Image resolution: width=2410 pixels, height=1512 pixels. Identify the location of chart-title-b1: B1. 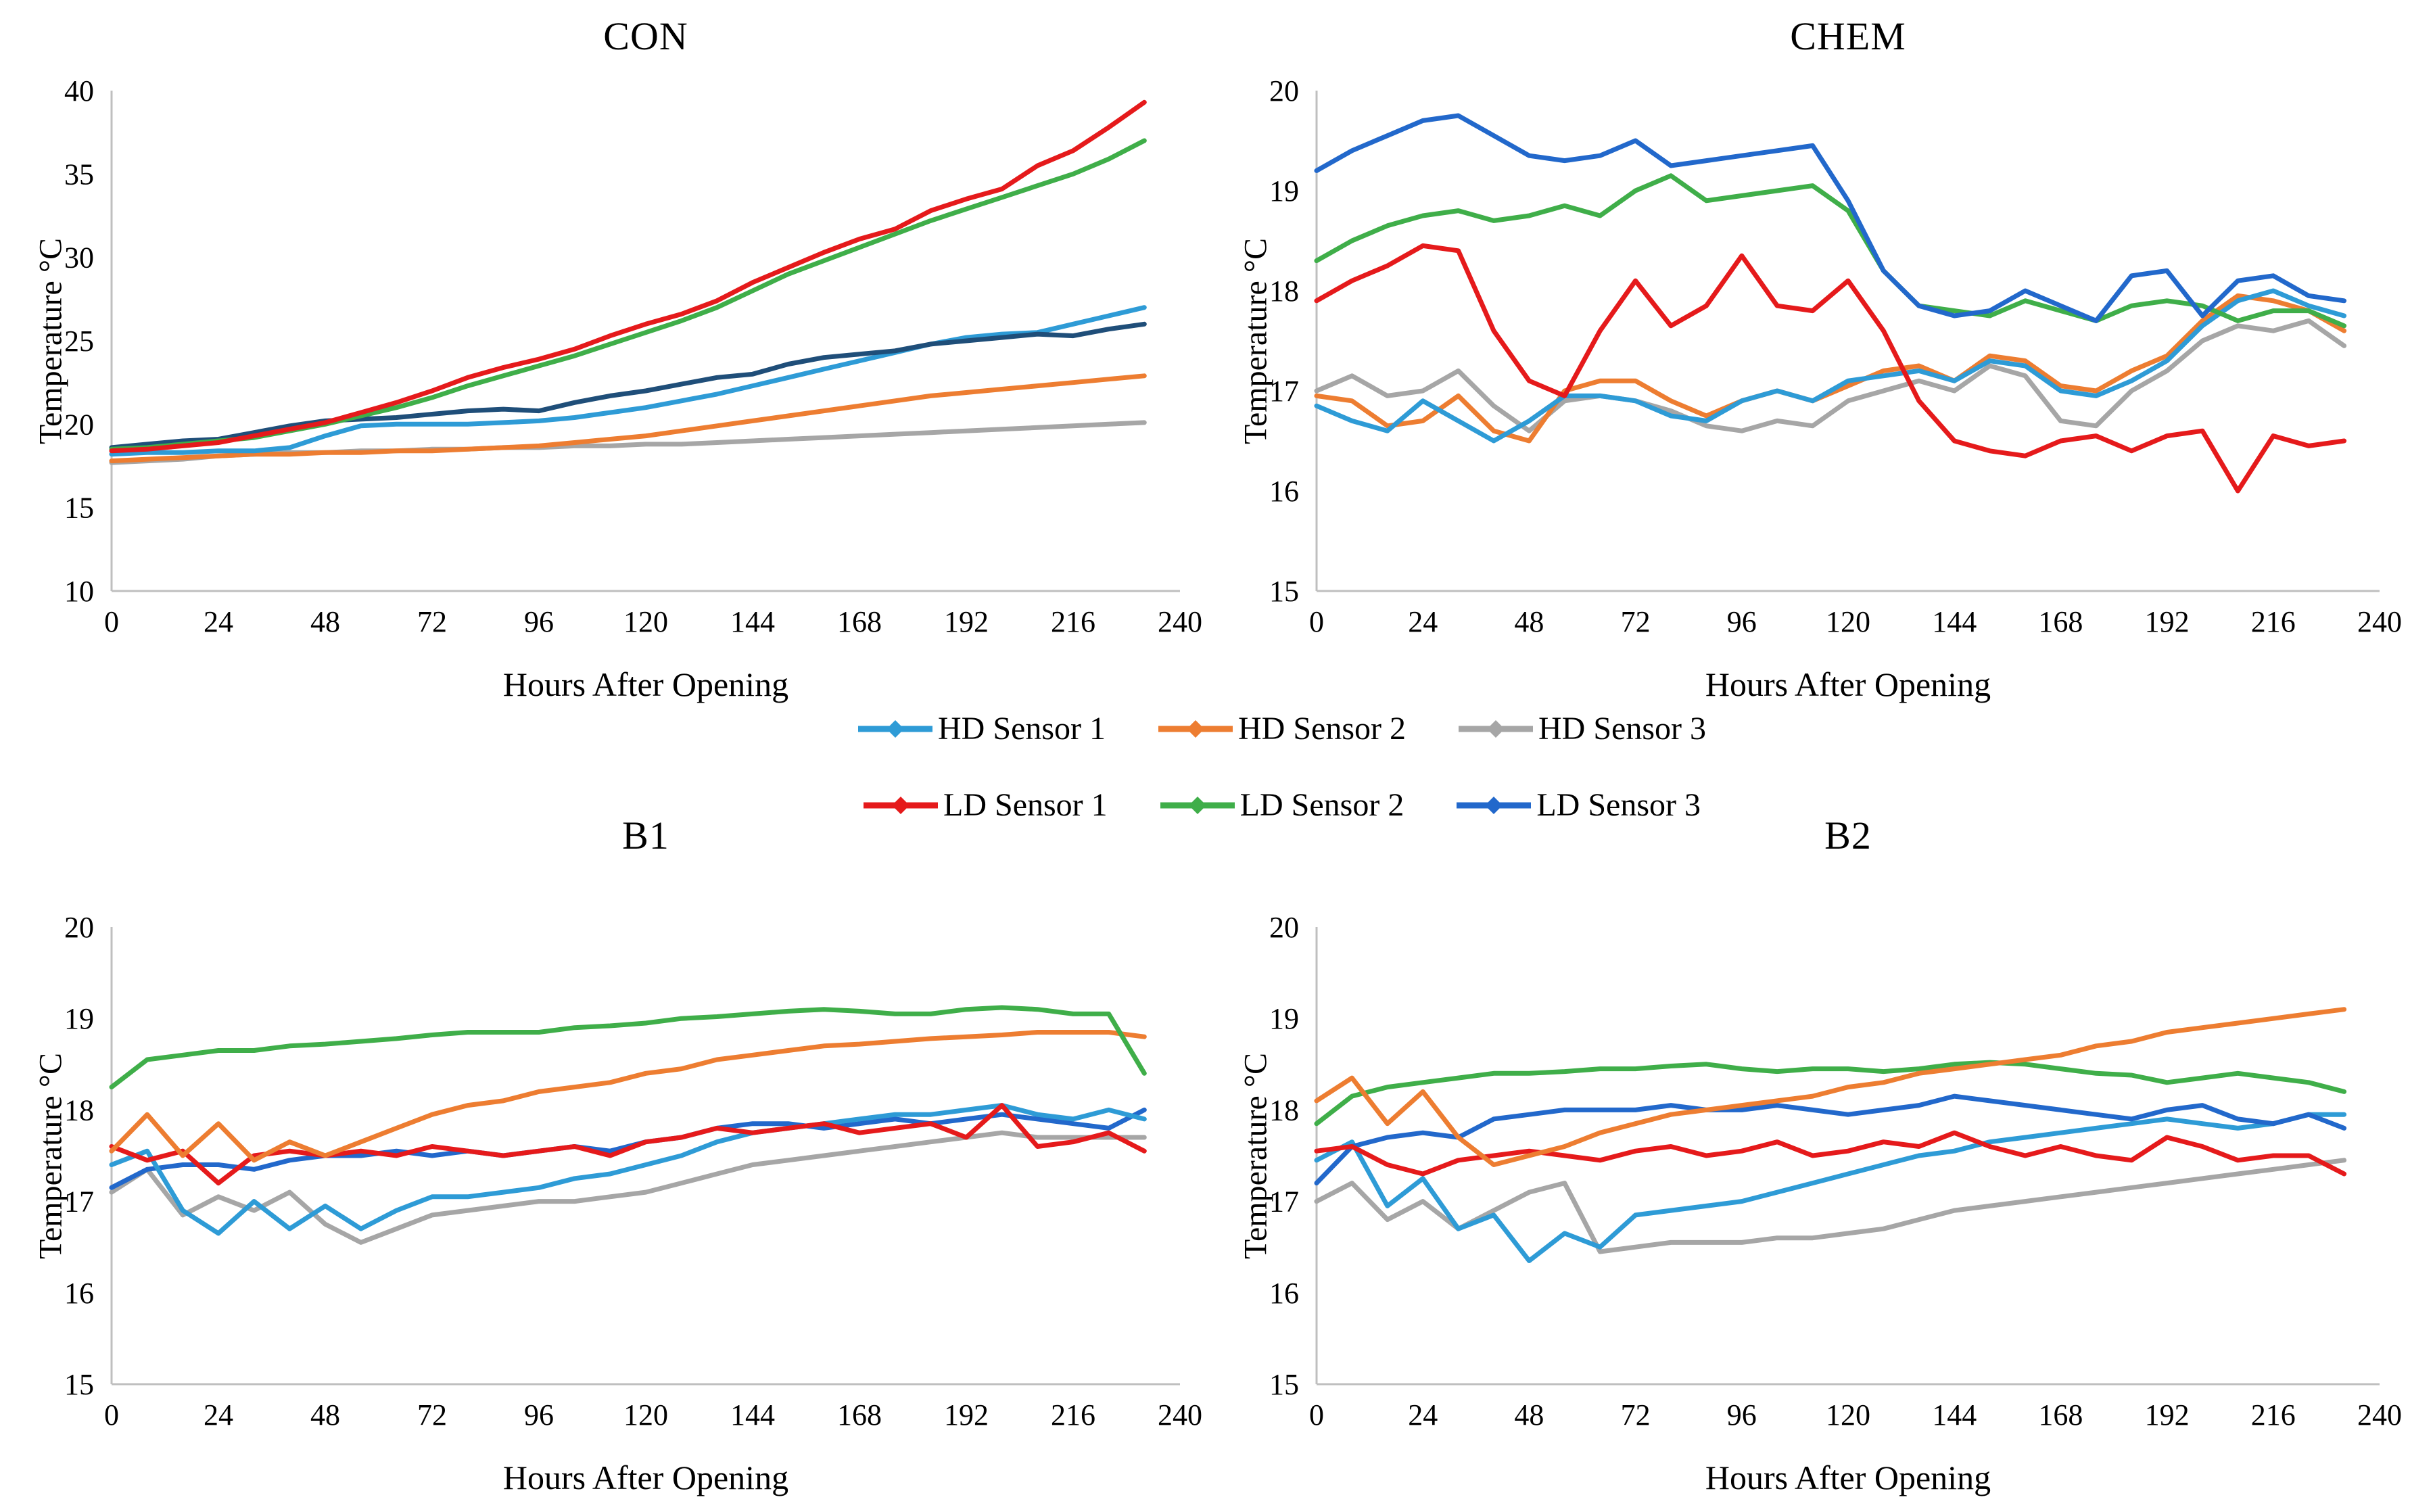
(645, 835).